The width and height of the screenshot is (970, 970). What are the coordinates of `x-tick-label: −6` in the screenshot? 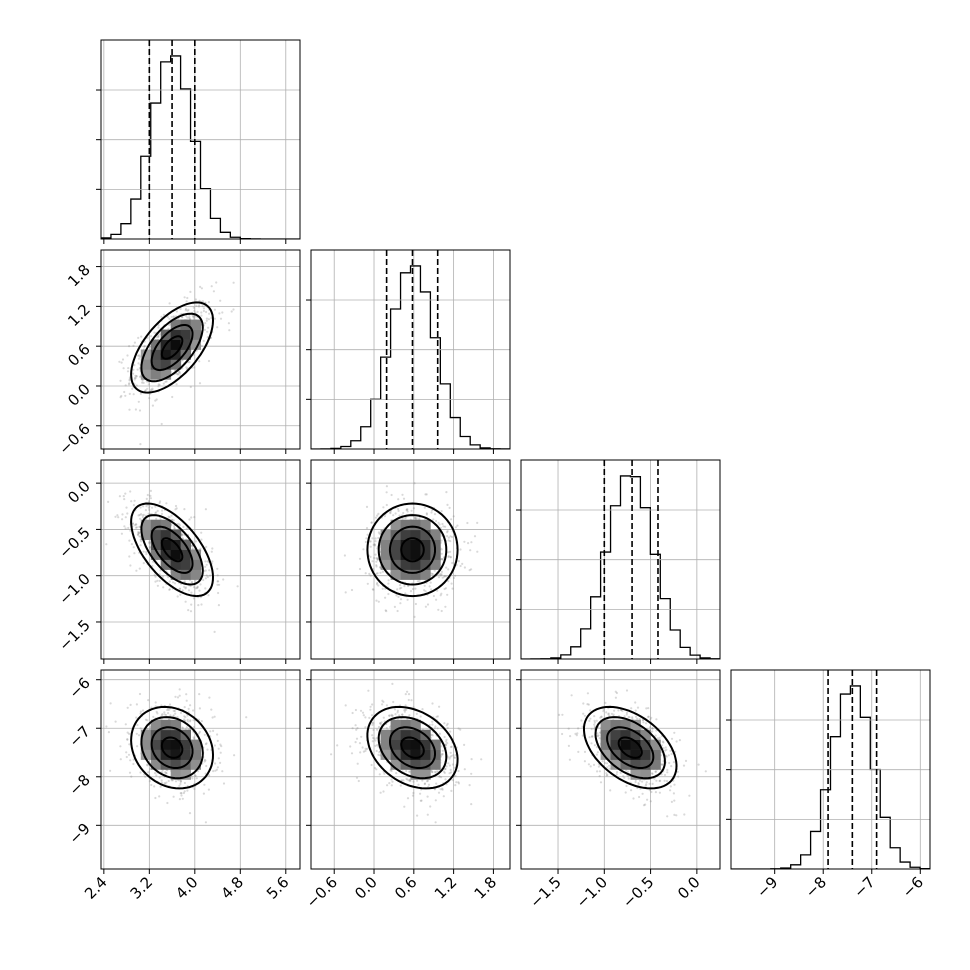 It's located at (913, 887).